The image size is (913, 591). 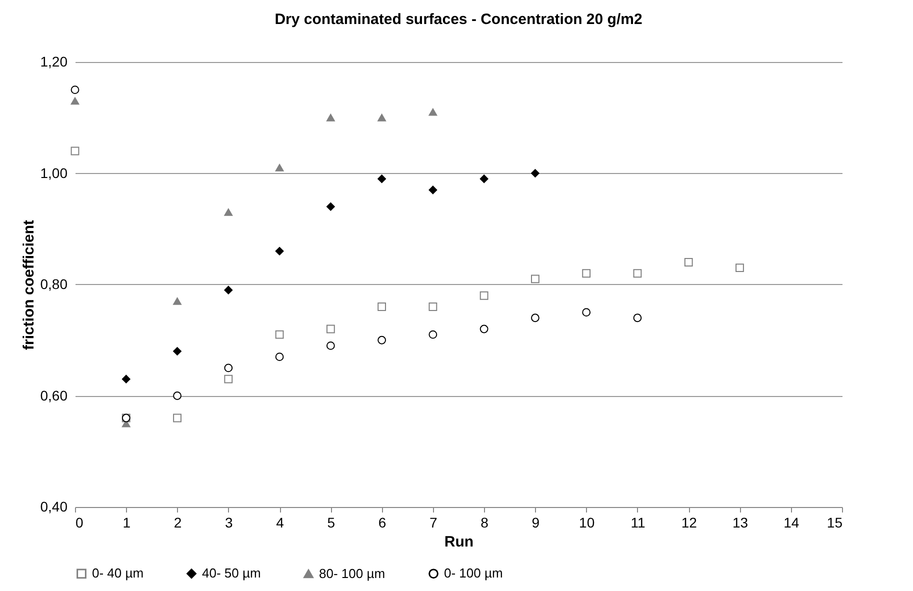 What do you see at coordinates (178, 522) in the screenshot?
I see `x-tick-label: 2` at bounding box center [178, 522].